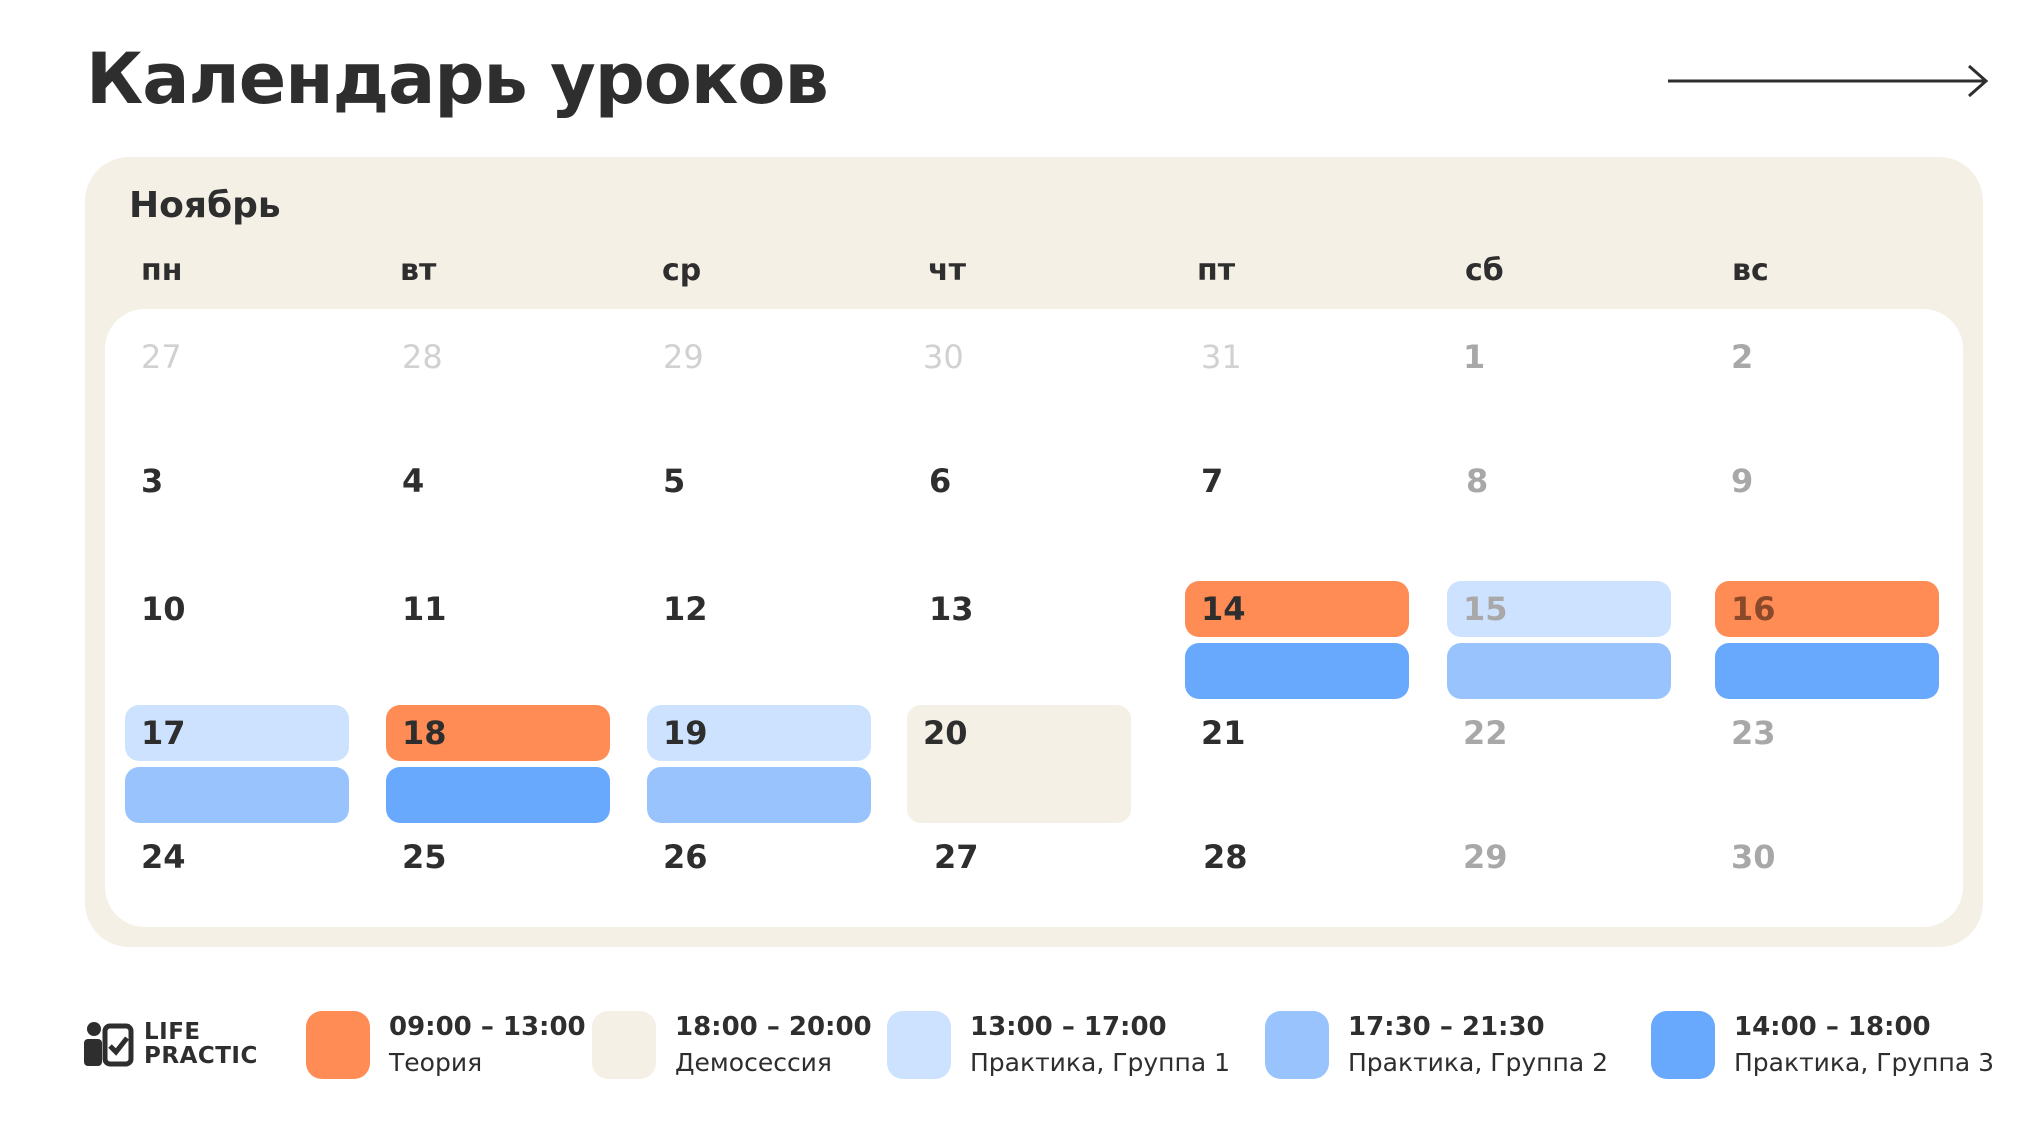 The image size is (2032, 1142). I want to click on day-cell: 13, so click(951, 609).